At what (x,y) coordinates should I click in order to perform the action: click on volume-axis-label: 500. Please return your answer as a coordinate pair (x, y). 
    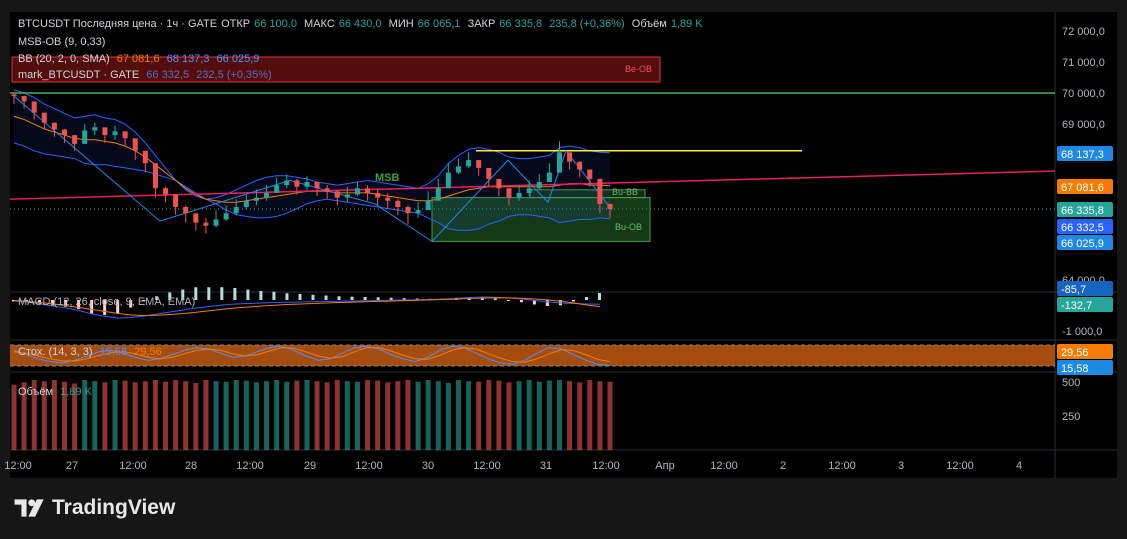
    Looking at the image, I should click on (1071, 383).